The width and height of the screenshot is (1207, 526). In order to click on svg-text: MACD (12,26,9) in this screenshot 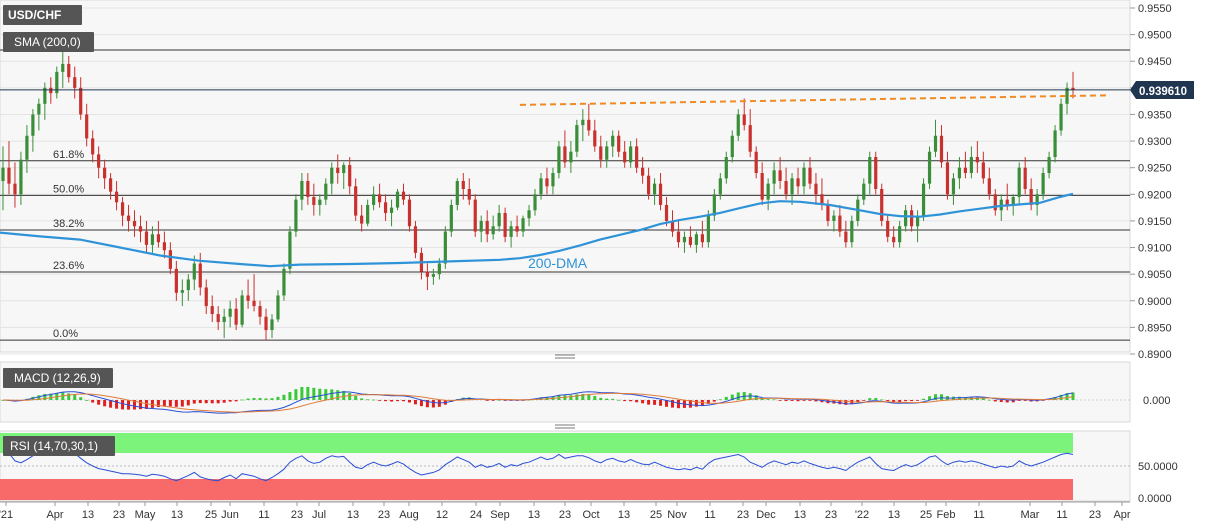, I will do `click(57, 378)`.